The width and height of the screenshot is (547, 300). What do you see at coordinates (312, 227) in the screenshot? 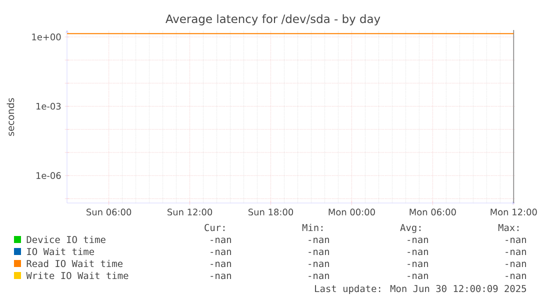
I see `text: Min:` at bounding box center [312, 227].